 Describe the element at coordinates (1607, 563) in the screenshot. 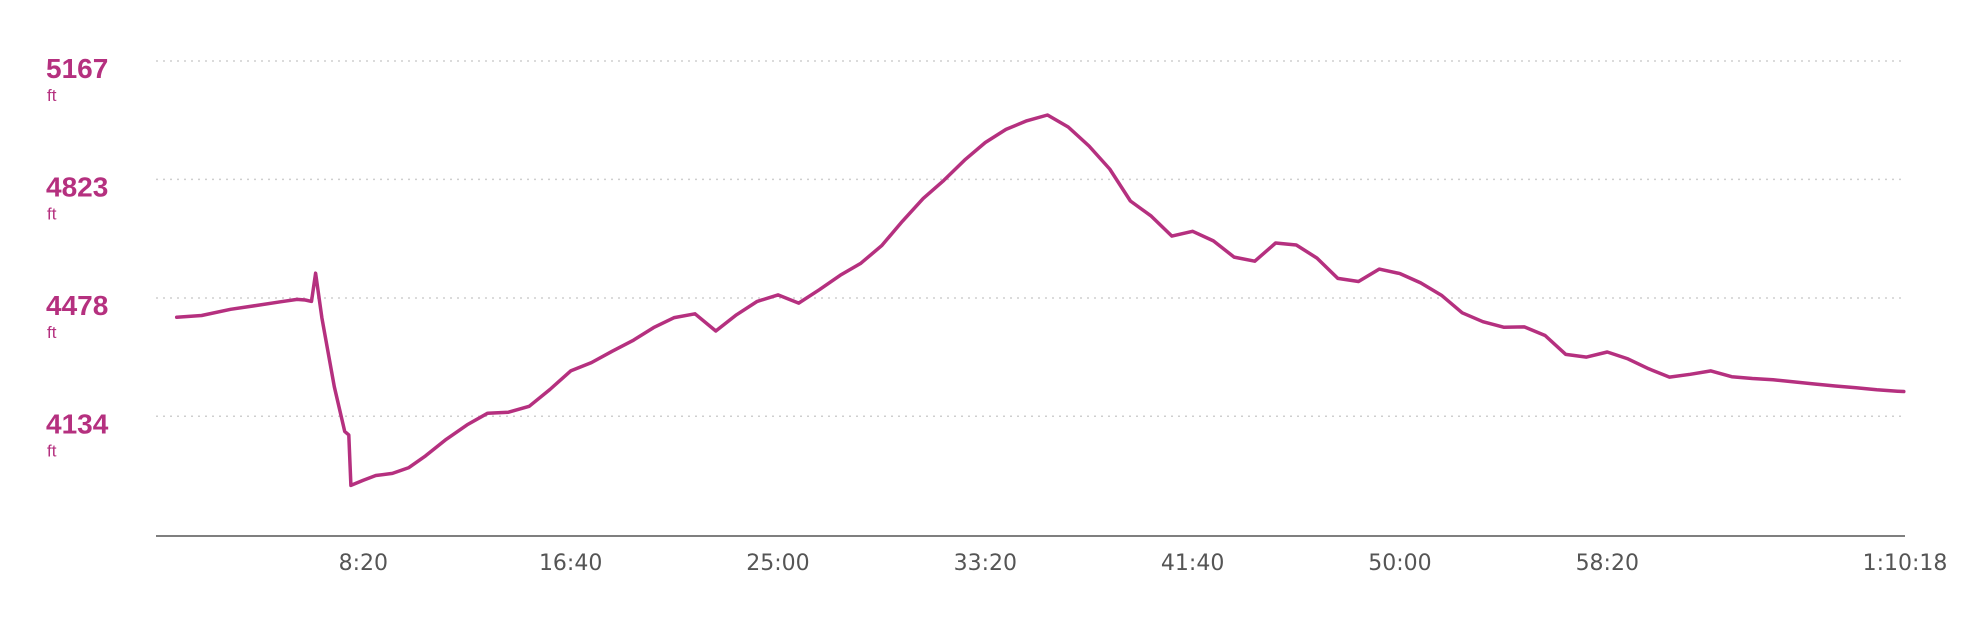

I see `x-tick-label: 58:20` at that location.